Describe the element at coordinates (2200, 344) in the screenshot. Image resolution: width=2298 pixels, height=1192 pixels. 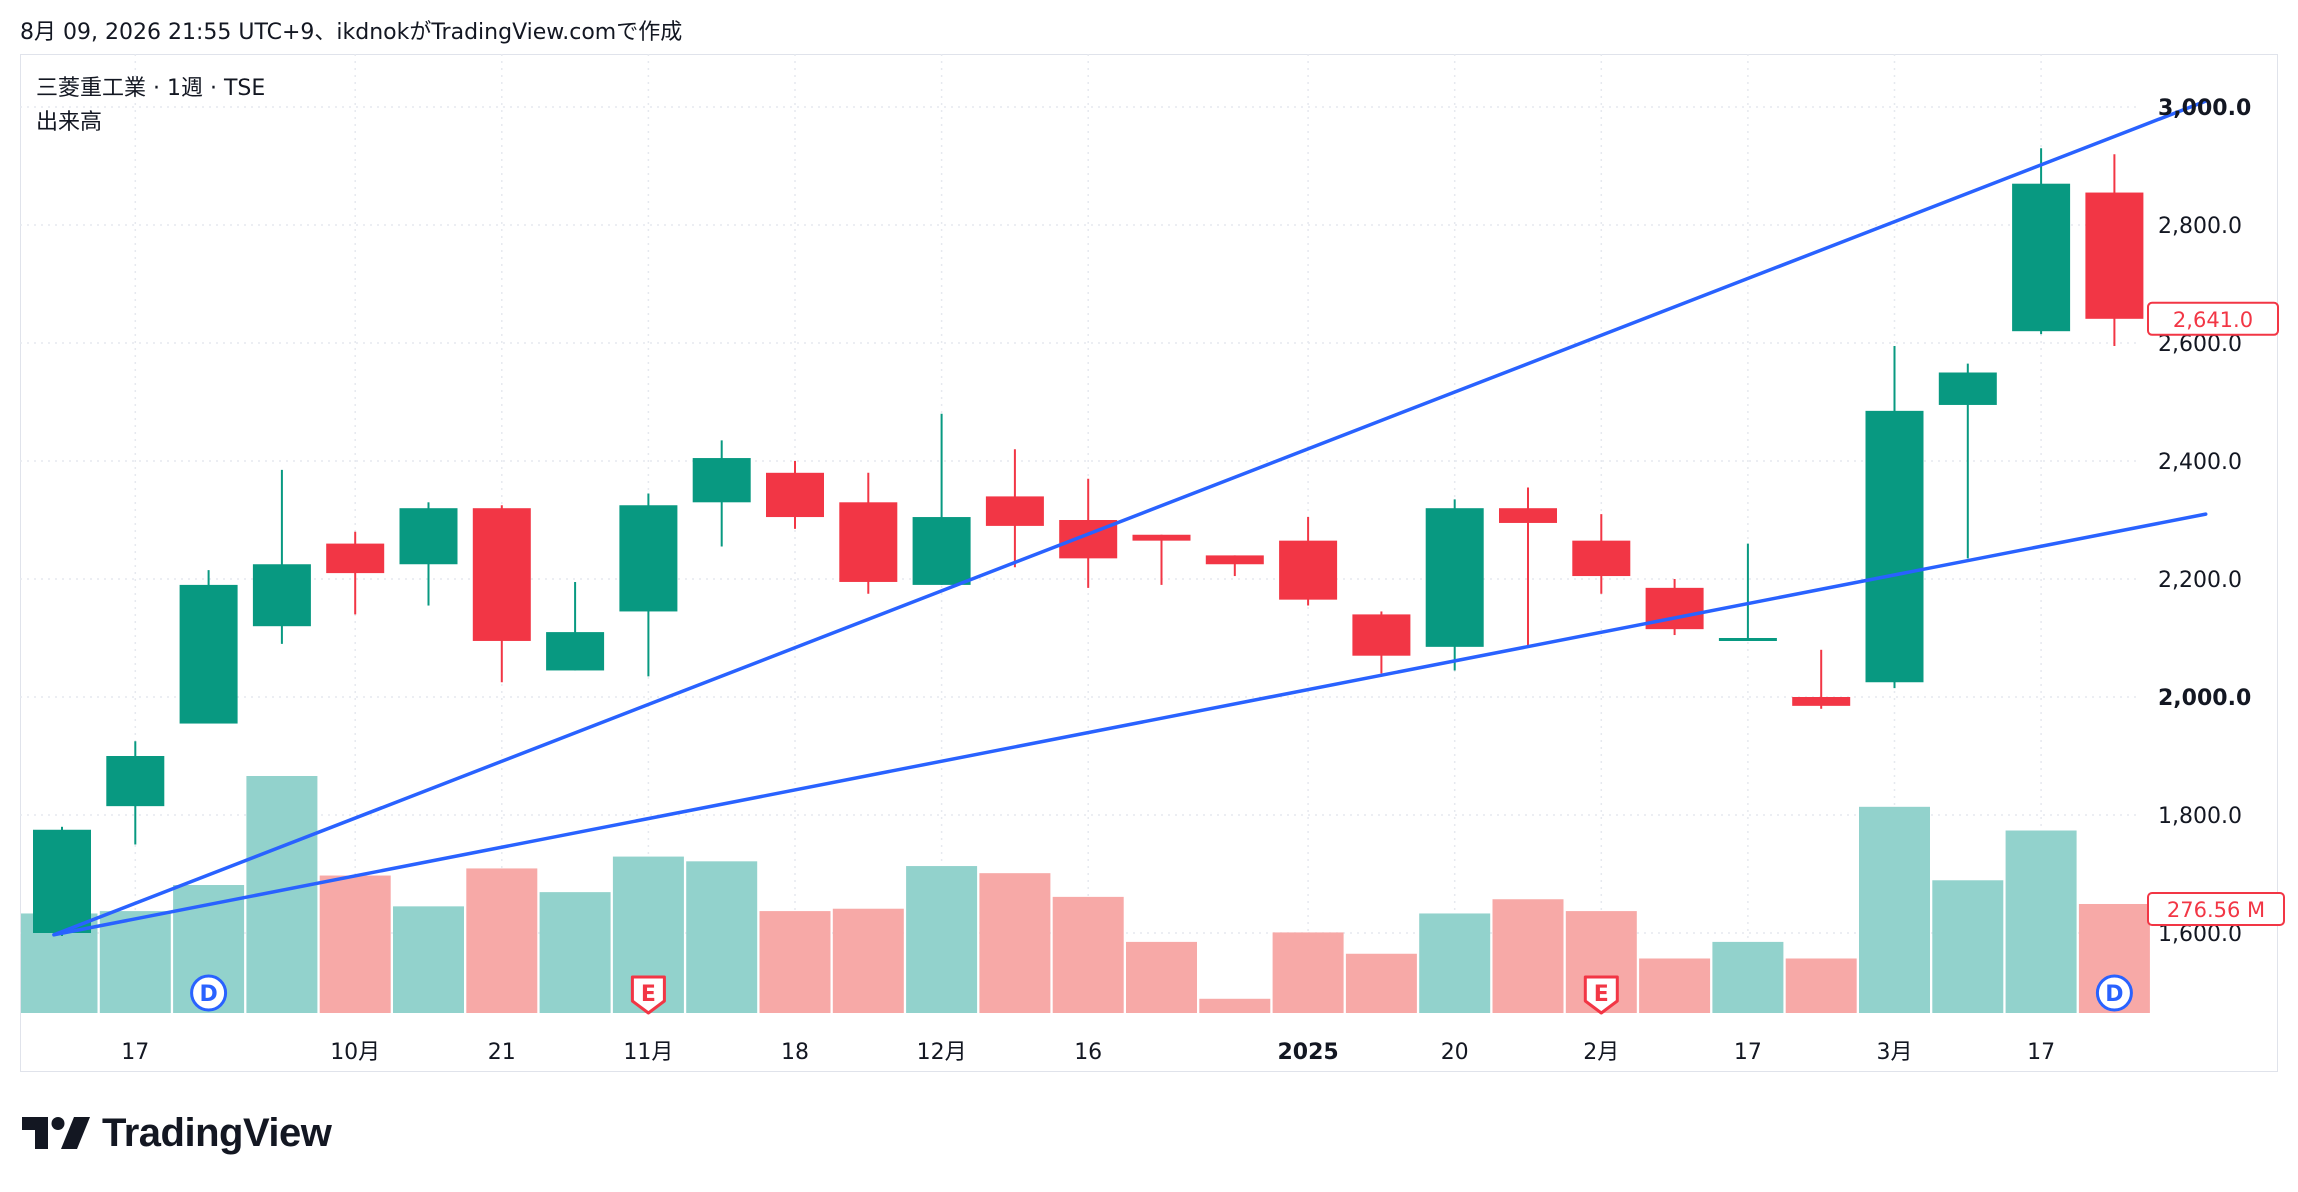
I see `price-axis-label: 2,600.0` at that location.